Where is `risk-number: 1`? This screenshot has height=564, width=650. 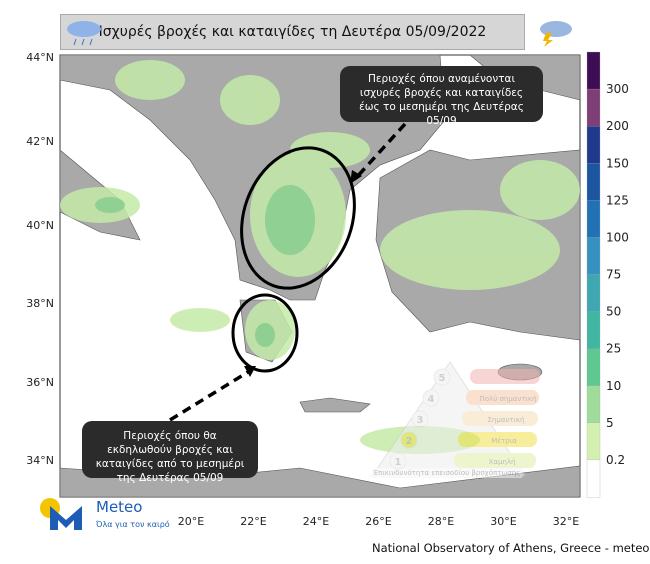
risk-number: 1 is located at coordinates (398, 462).